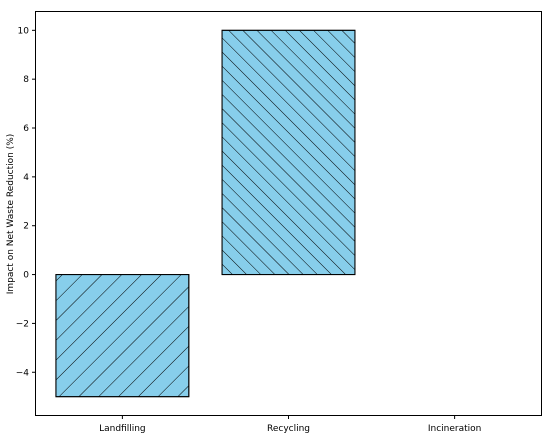 The width and height of the screenshot is (550, 439). What do you see at coordinates (23, 373) in the screenshot?
I see `y-tick-label: −4` at bounding box center [23, 373].